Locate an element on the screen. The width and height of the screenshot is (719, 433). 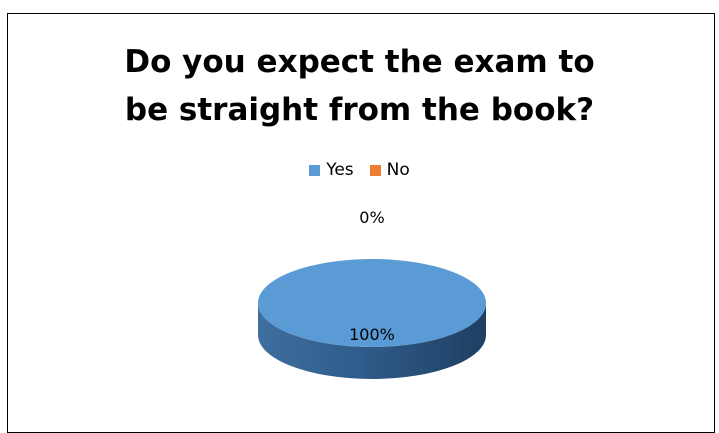
legend-swatch-yes is located at coordinates (315, 170).